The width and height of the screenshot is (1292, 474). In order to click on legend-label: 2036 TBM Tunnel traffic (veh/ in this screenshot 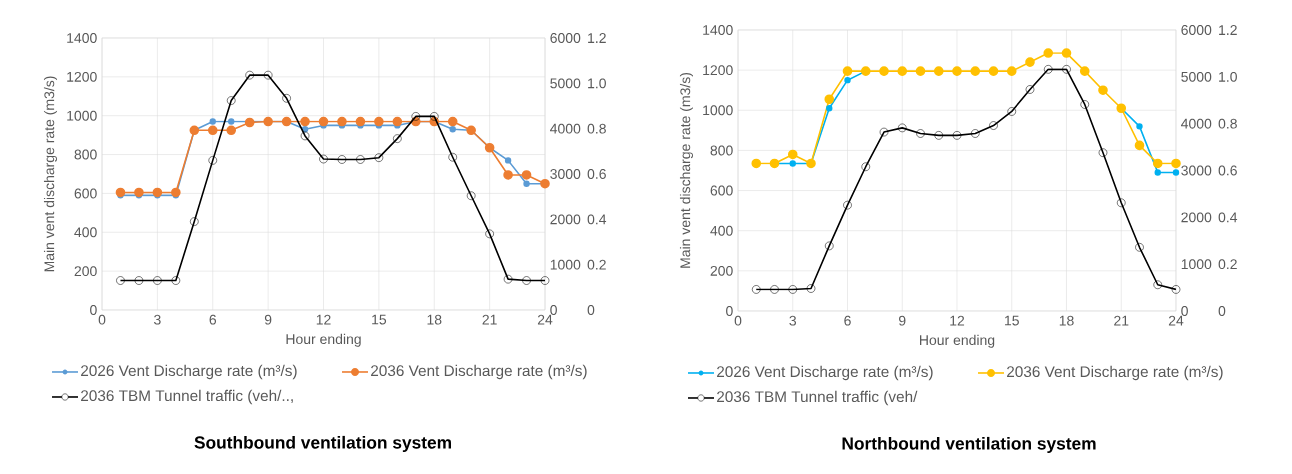, I will do `click(817, 398)`.